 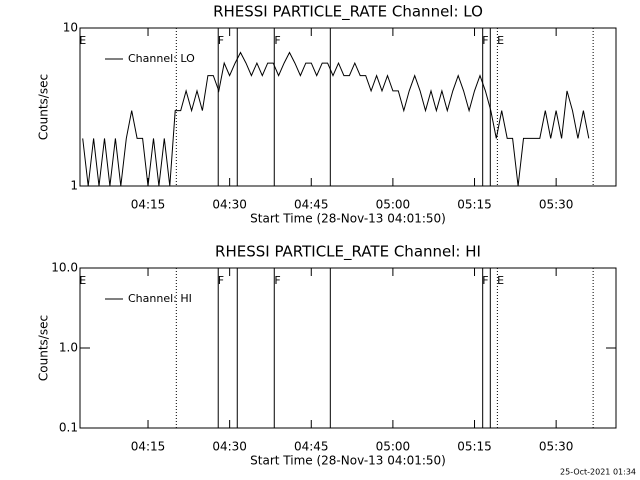 What do you see at coordinates (348, 12) in the screenshot?
I see `chart-title: RHESSI PARTICLE_RATE Channel: LO` at bounding box center [348, 12].